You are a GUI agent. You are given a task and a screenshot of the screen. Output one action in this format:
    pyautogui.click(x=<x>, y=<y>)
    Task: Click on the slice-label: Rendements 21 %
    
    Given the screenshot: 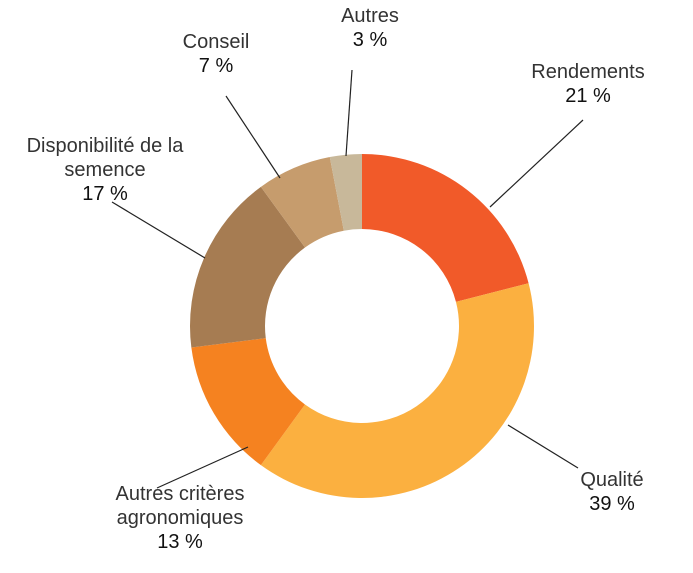 What is the action you would take?
    pyautogui.click(x=588, y=84)
    